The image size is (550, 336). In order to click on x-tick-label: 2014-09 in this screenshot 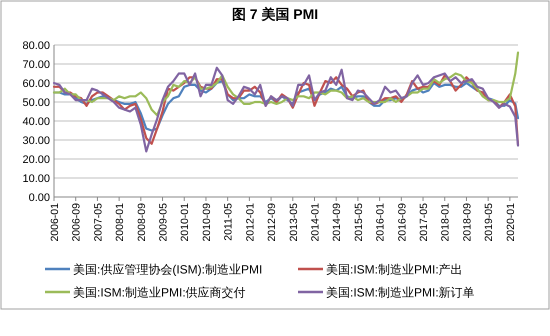, I will do `click(337, 222)`.